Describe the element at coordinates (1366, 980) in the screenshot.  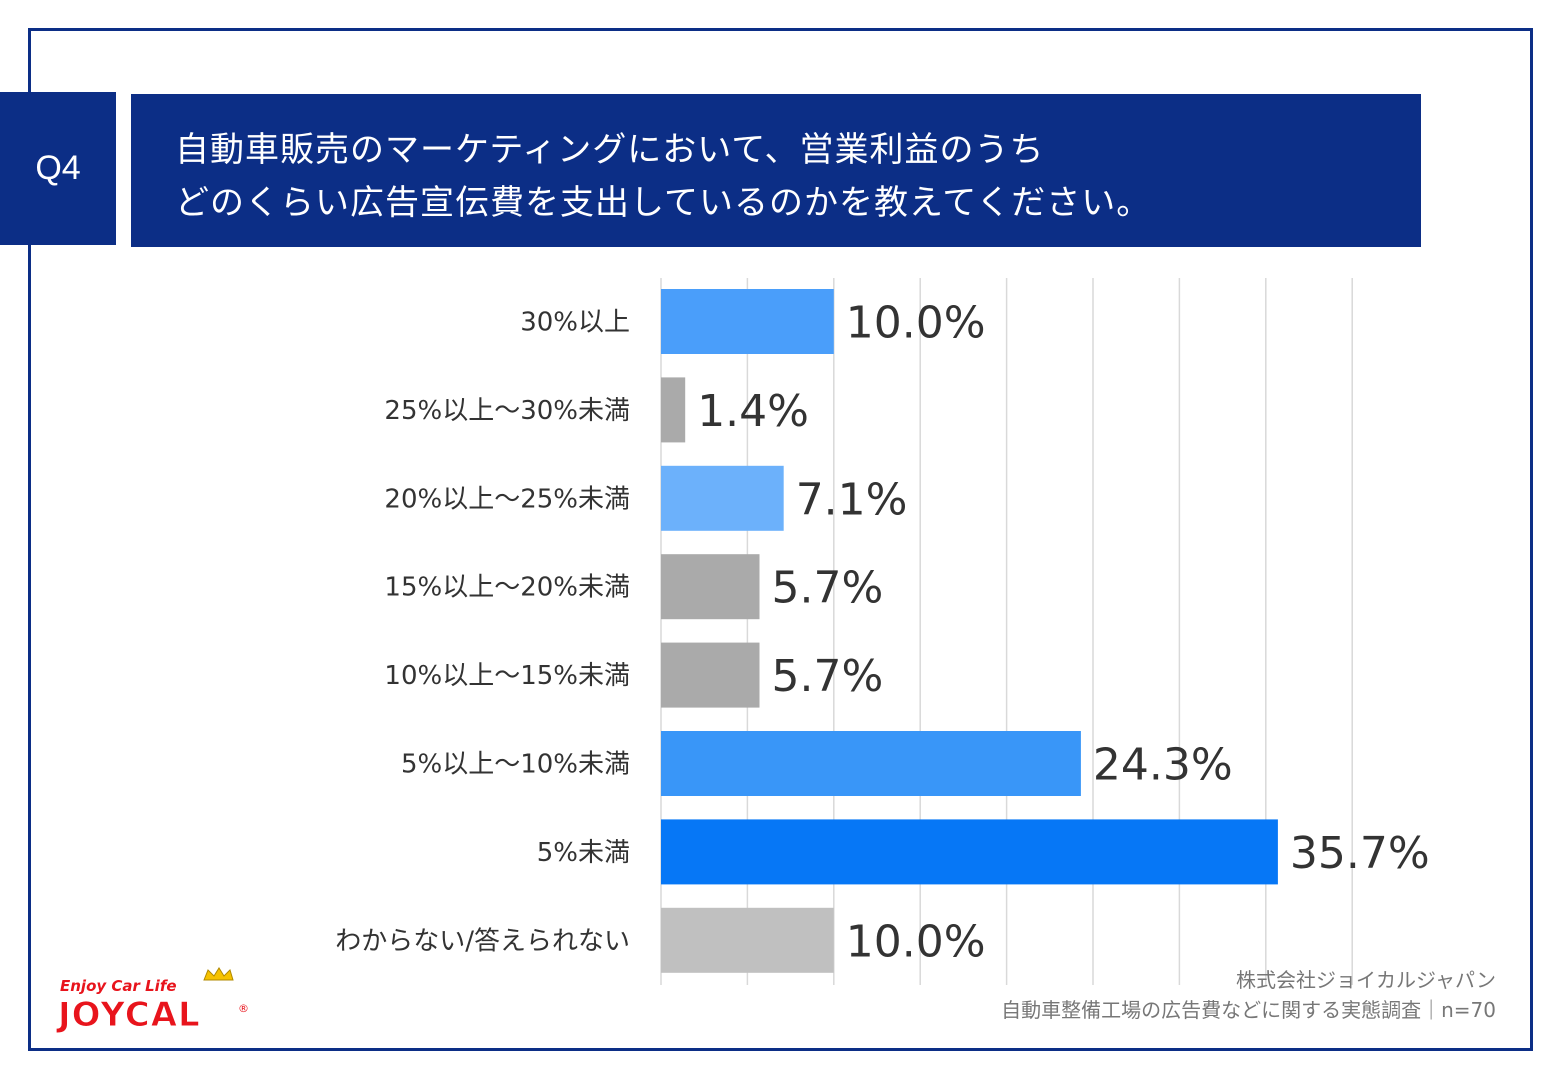
I see `source-company: 株式会社ジョイカルジャパン` at that location.